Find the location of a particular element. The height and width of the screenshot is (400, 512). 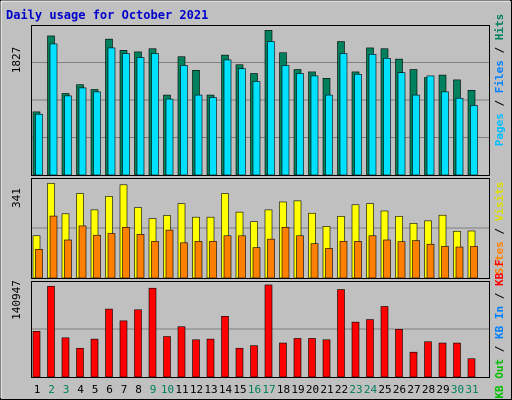

x-label-day-11: 11 is located at coordinates (181, 389).